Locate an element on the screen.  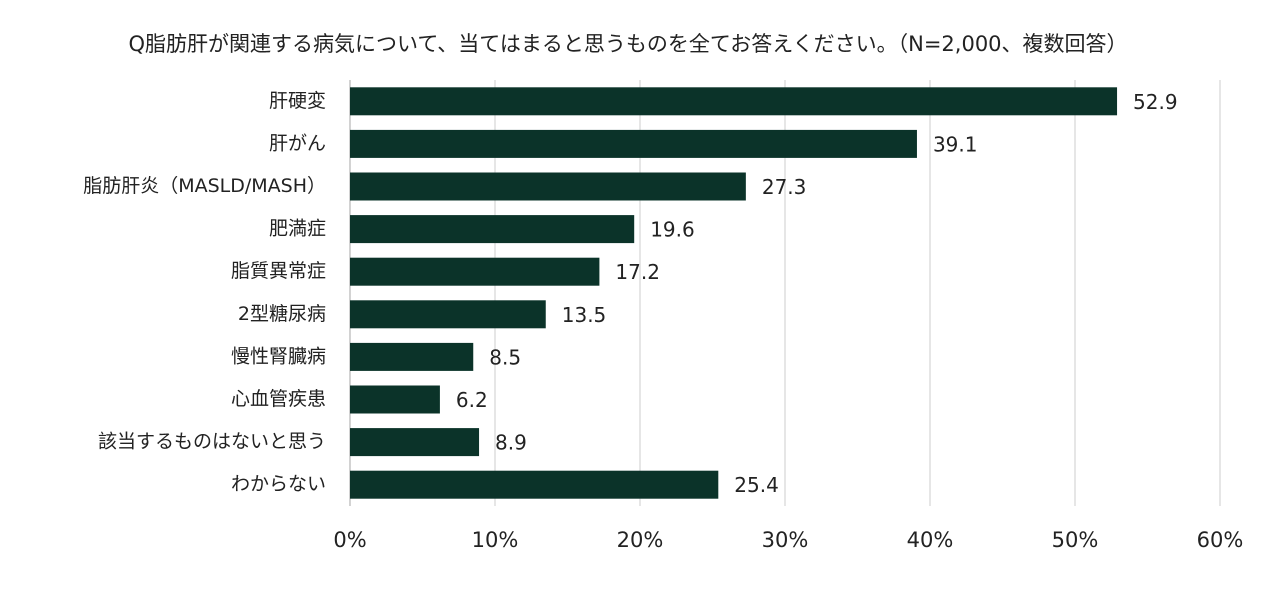
y-tick-label: わからない is located at coordinates (278, 484).